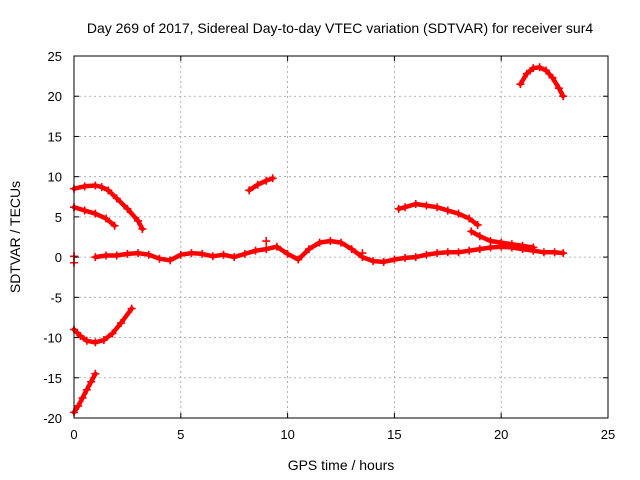 Image resolution: width=640 pixels, height=480 pixels. I want to click on y-tick-label: -10, so click(52, 338).